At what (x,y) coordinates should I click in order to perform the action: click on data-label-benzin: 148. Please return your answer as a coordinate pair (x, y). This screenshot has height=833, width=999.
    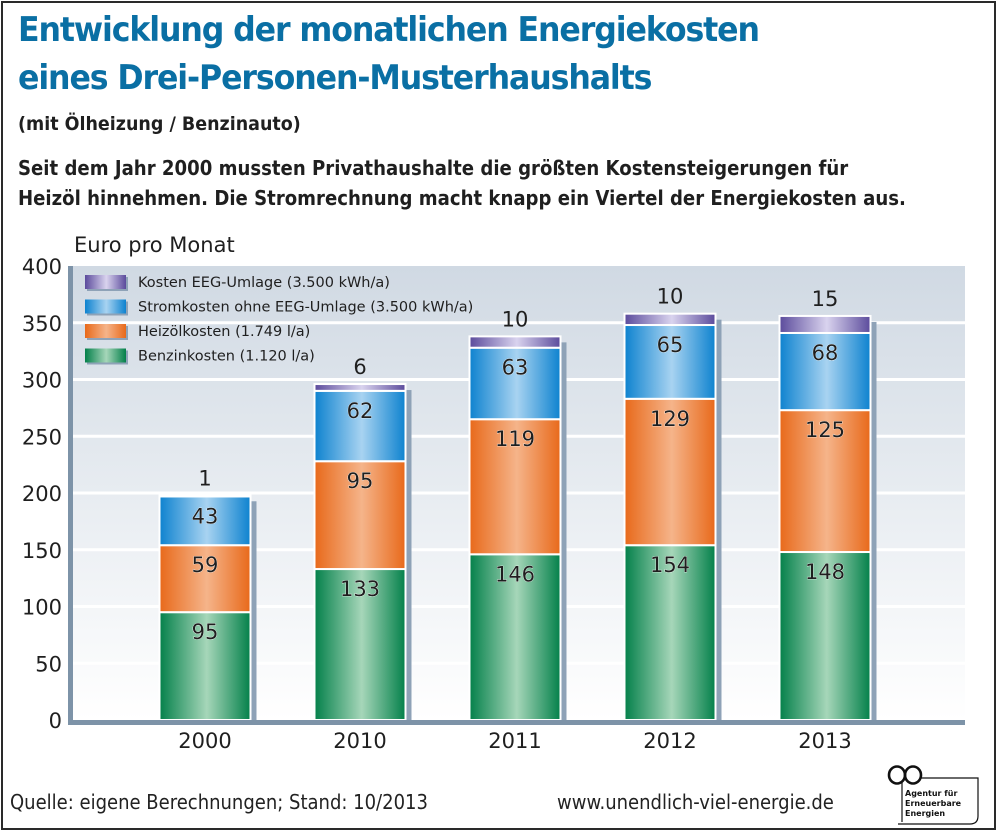
    Looking at the image, I should click on (825, 572).